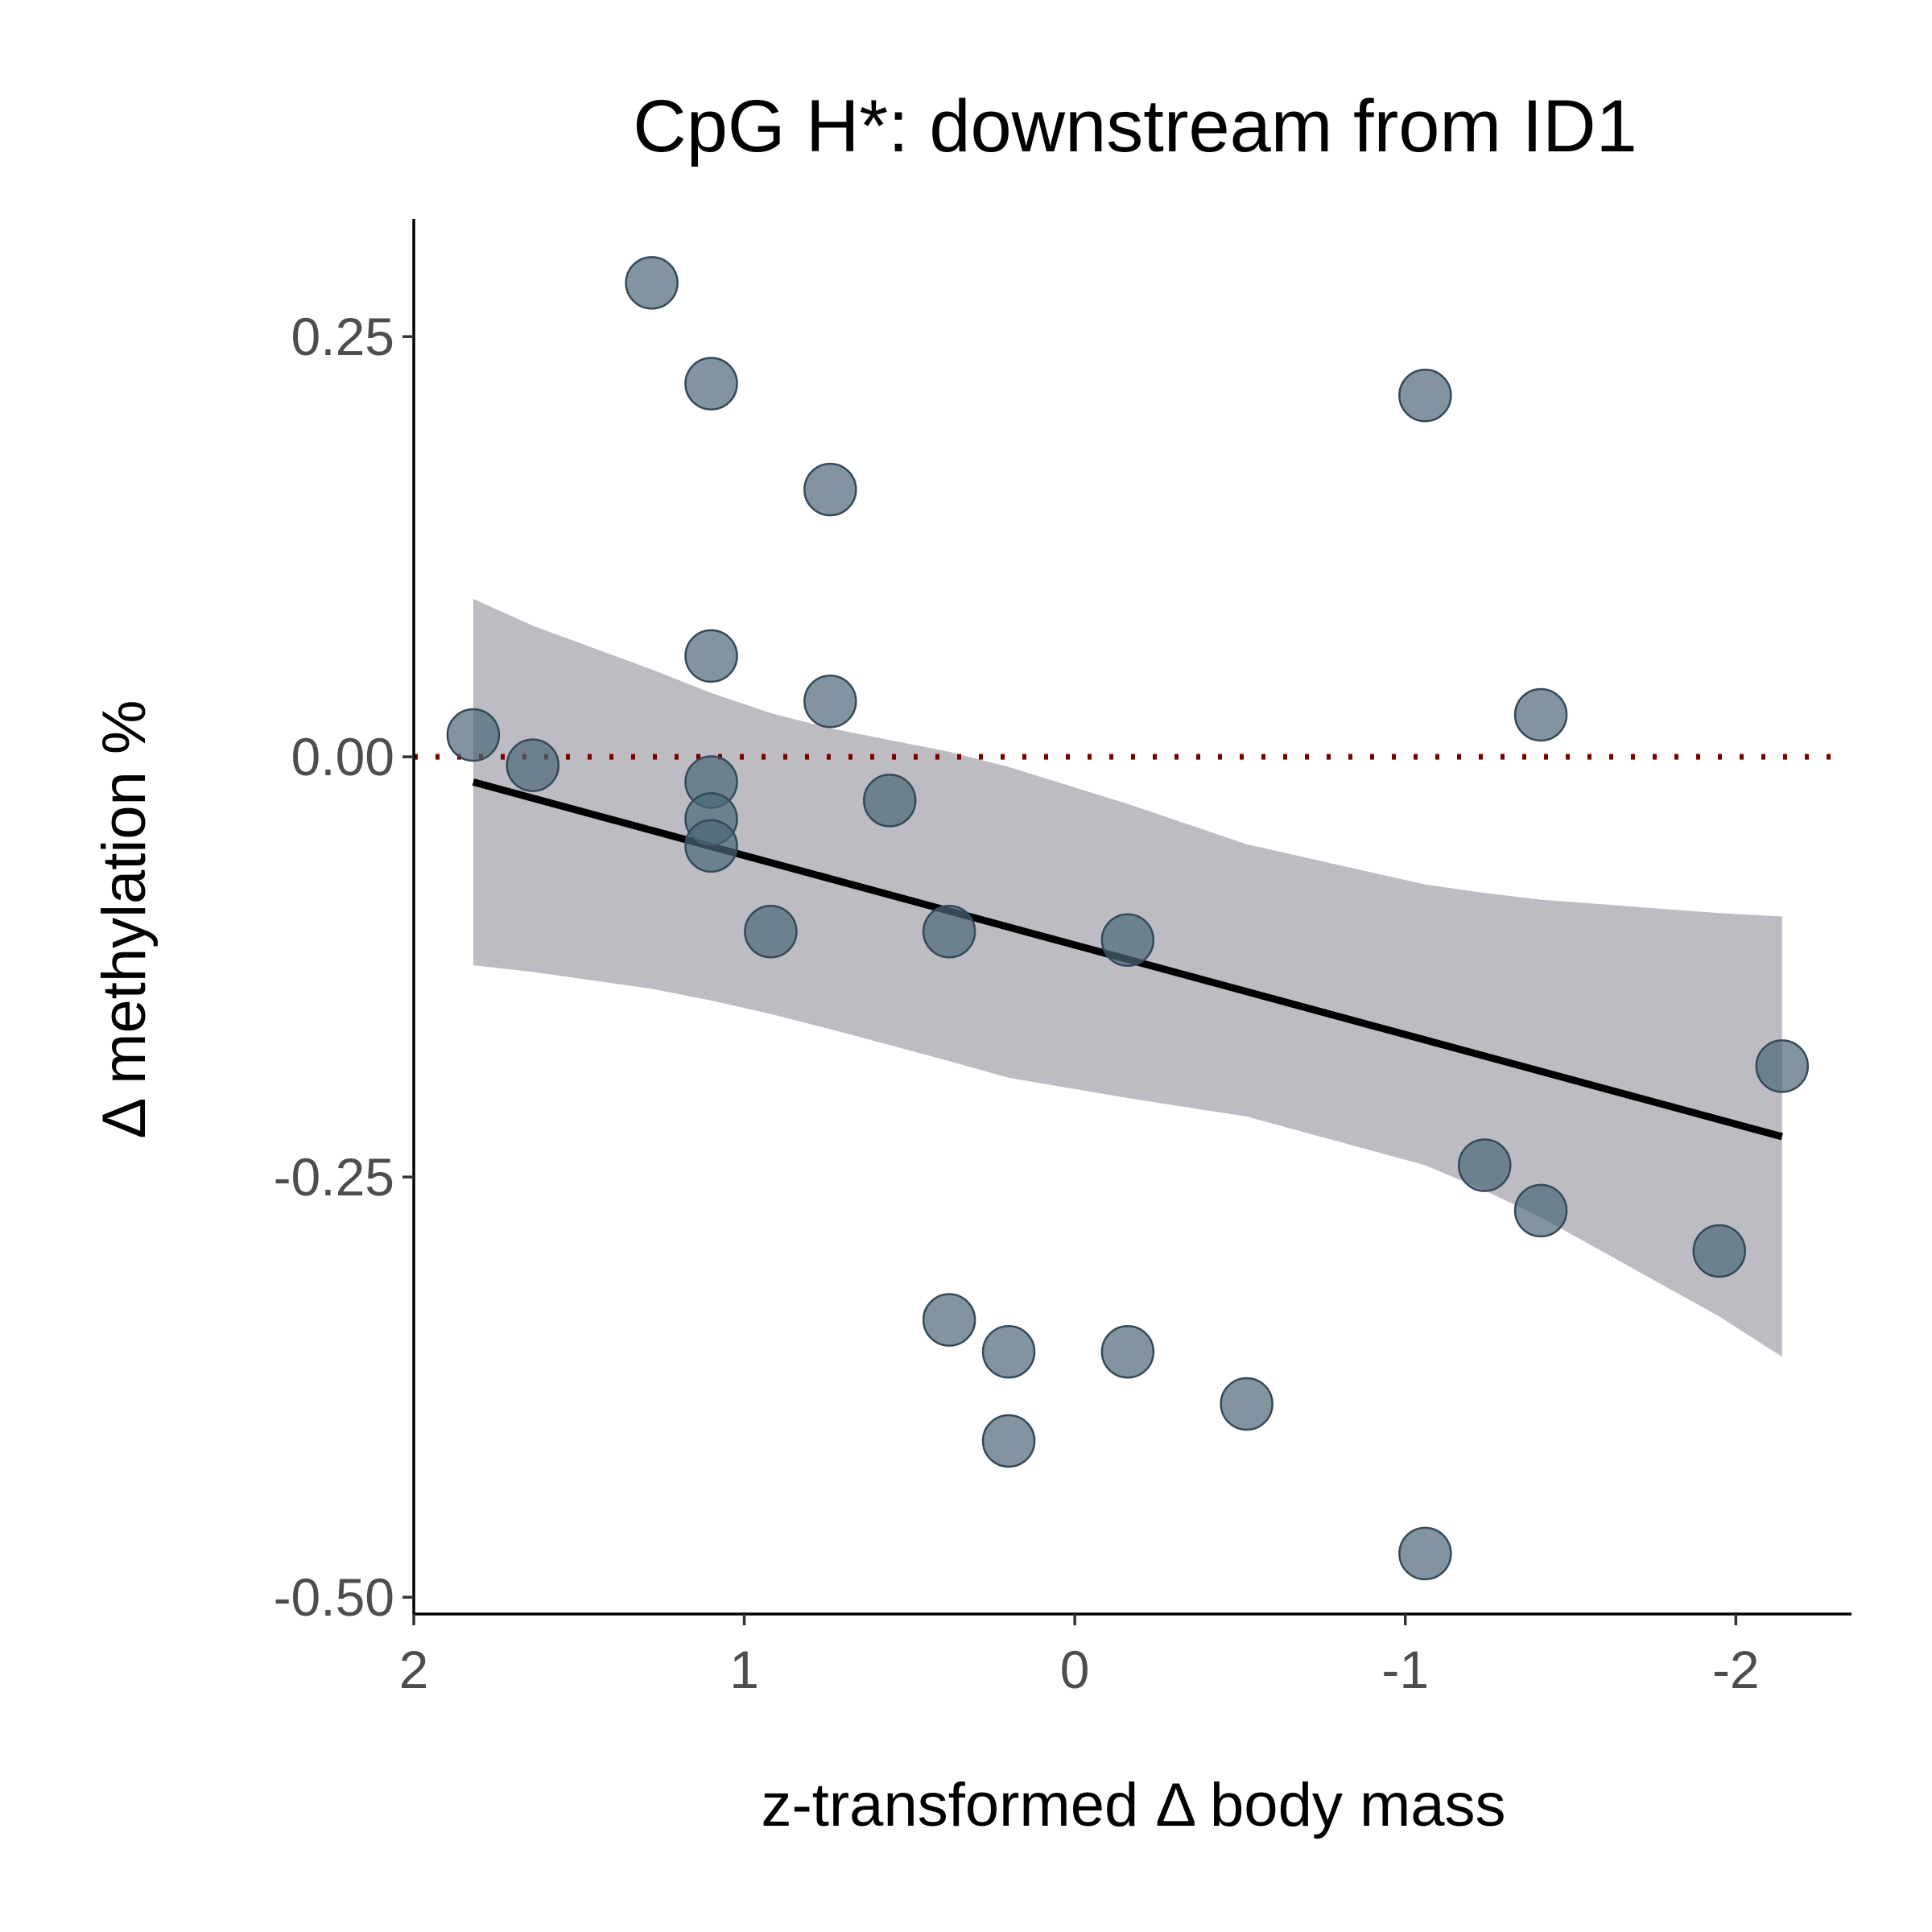 Image resolution: width=1932 pixels, height=1932 pixels. I want to click on y-tick-label: 0.25, so click(342, 336).